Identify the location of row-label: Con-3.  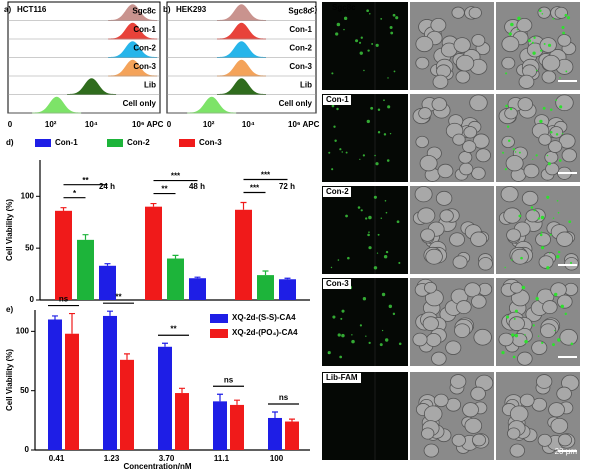
(337, 283).